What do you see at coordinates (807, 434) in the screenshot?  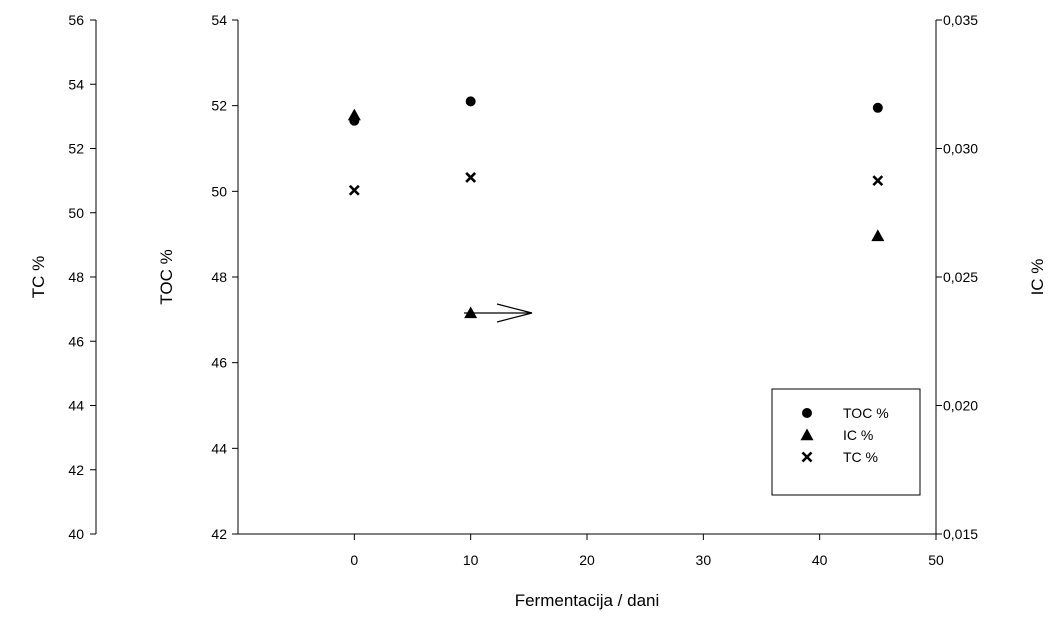 I see `legend-marker-ic` at bounding box center [807, 434].